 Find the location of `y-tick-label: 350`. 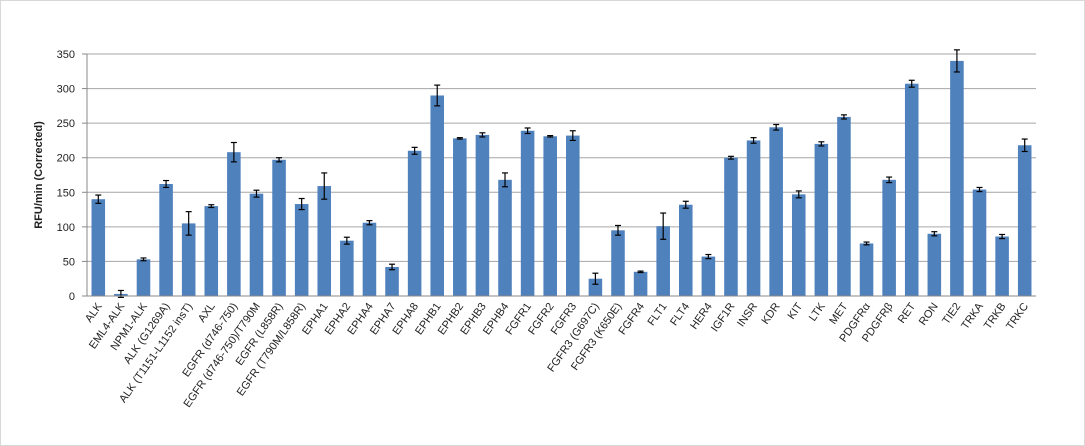

y-tick-label: 350 is located at coordinates (66, 55).